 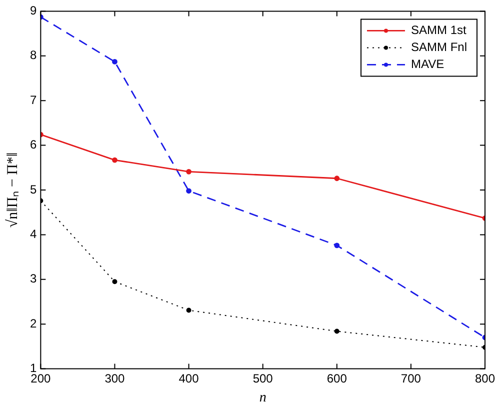 What do you see at coordinates (33, 55) in the screenshot?
I see `y-tick-label: 8` at bounding box center [33, 55].